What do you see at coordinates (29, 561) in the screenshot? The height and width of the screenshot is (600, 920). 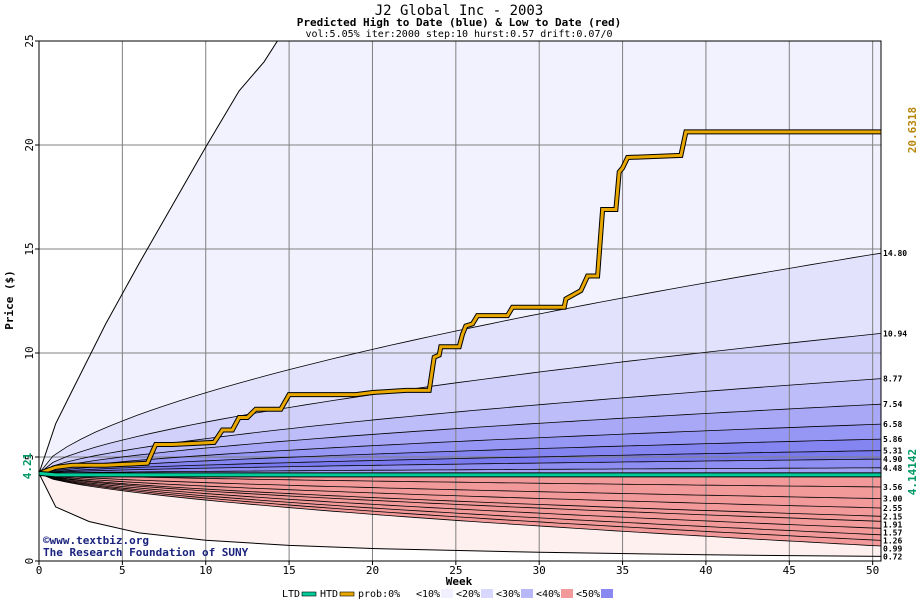 I see `y-tick-label: 0` at bounding box center [29, 561].